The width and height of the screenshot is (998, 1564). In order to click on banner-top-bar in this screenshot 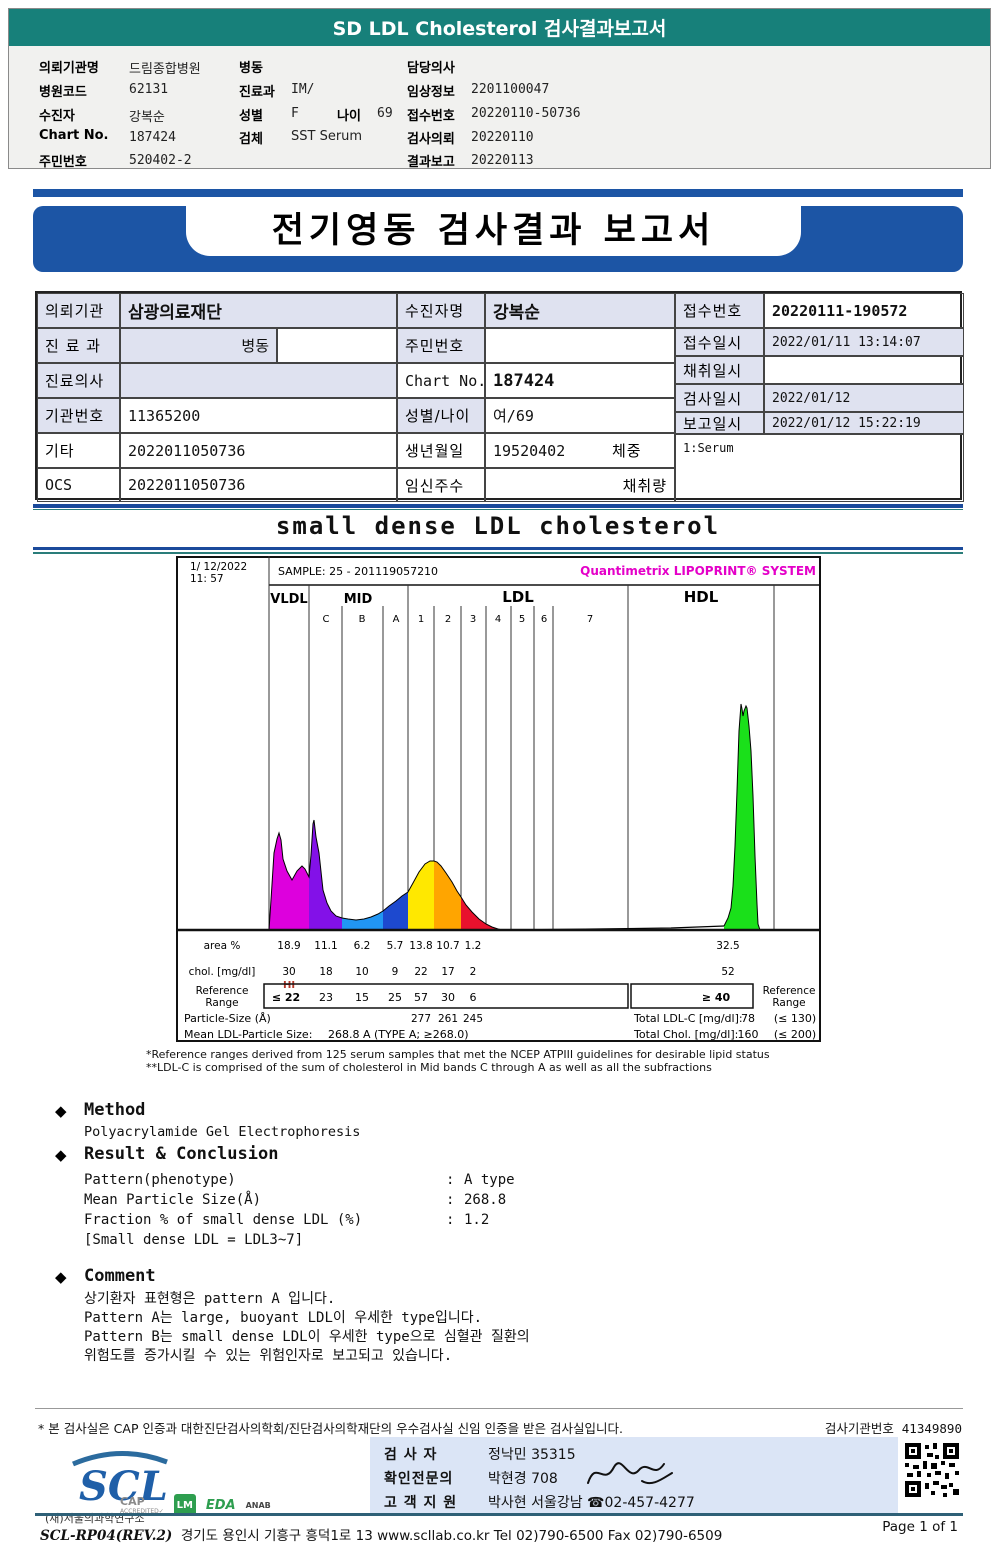, I will do `click(498, 193)`.